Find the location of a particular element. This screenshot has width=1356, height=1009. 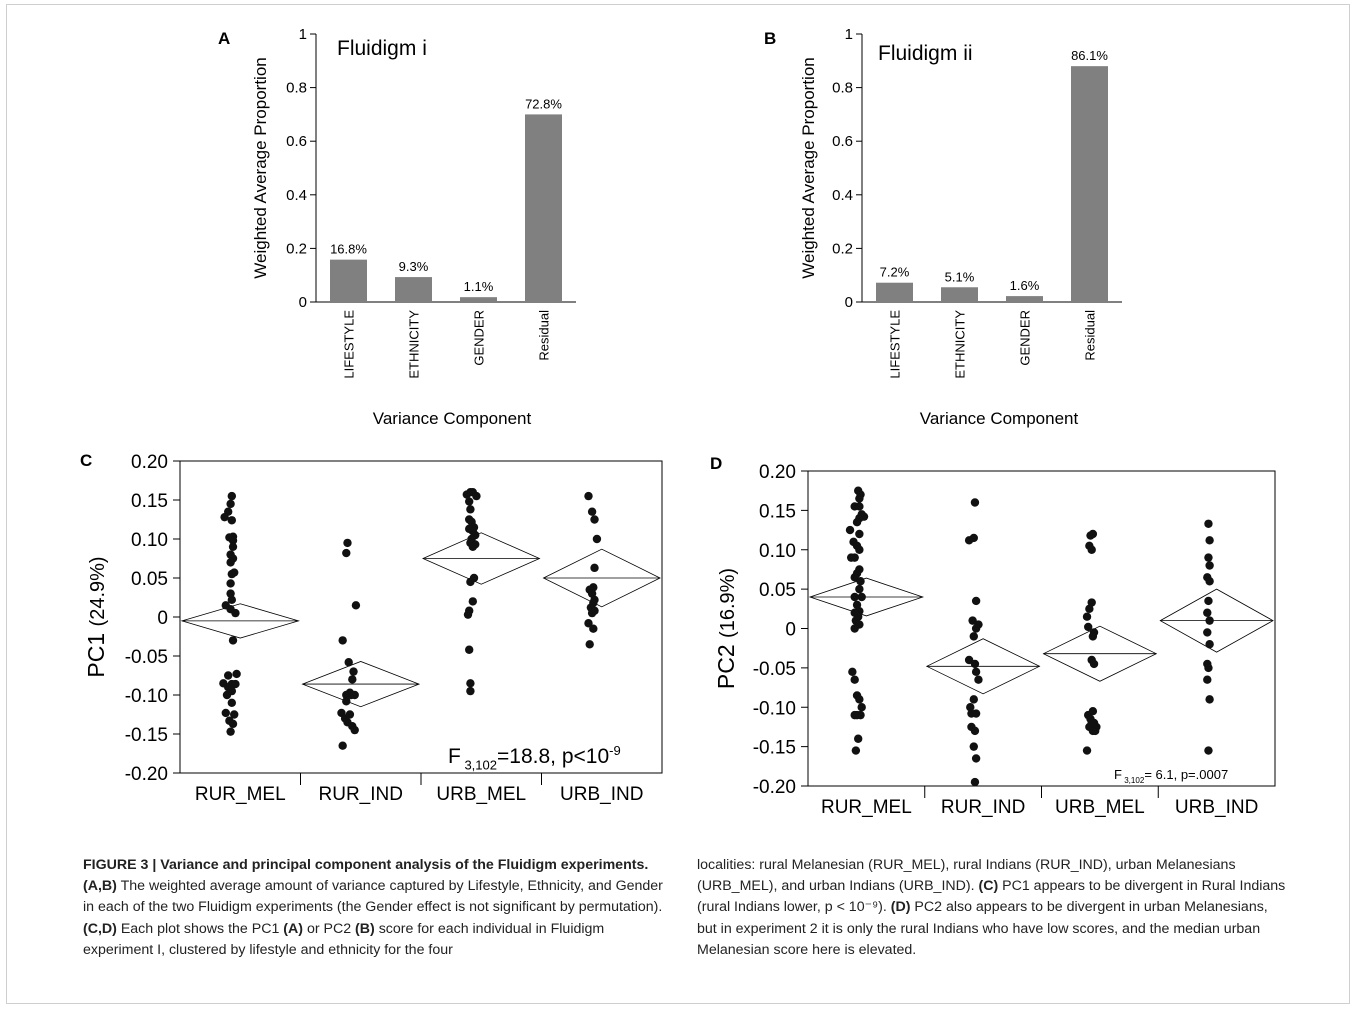

panel-c-y-tick-label: -0.15 is located at coordinates (146, 735).